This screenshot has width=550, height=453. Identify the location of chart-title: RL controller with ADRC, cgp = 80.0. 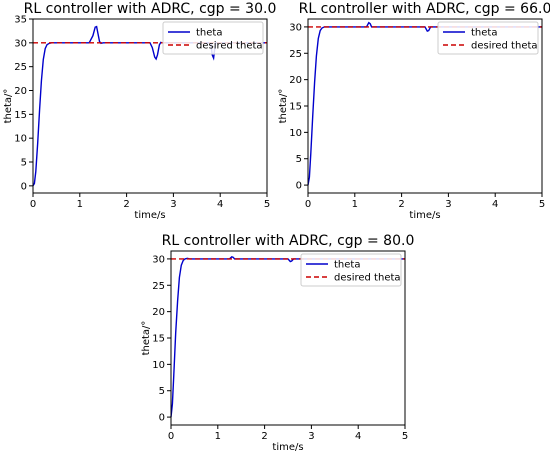
(288, 241).